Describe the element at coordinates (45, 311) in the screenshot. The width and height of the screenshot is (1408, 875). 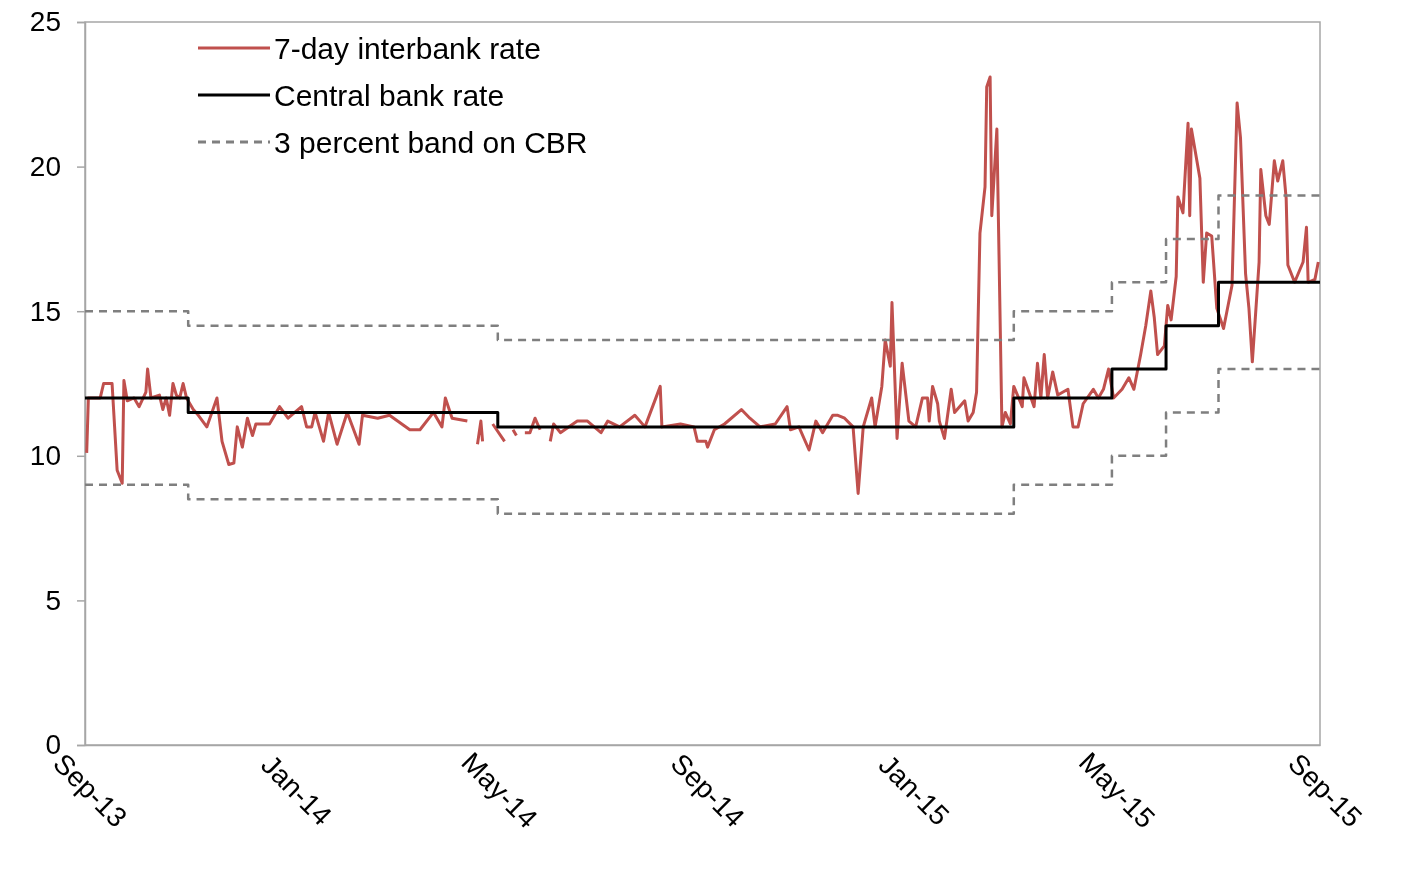
I see `y-tick-label: 15` at that location.